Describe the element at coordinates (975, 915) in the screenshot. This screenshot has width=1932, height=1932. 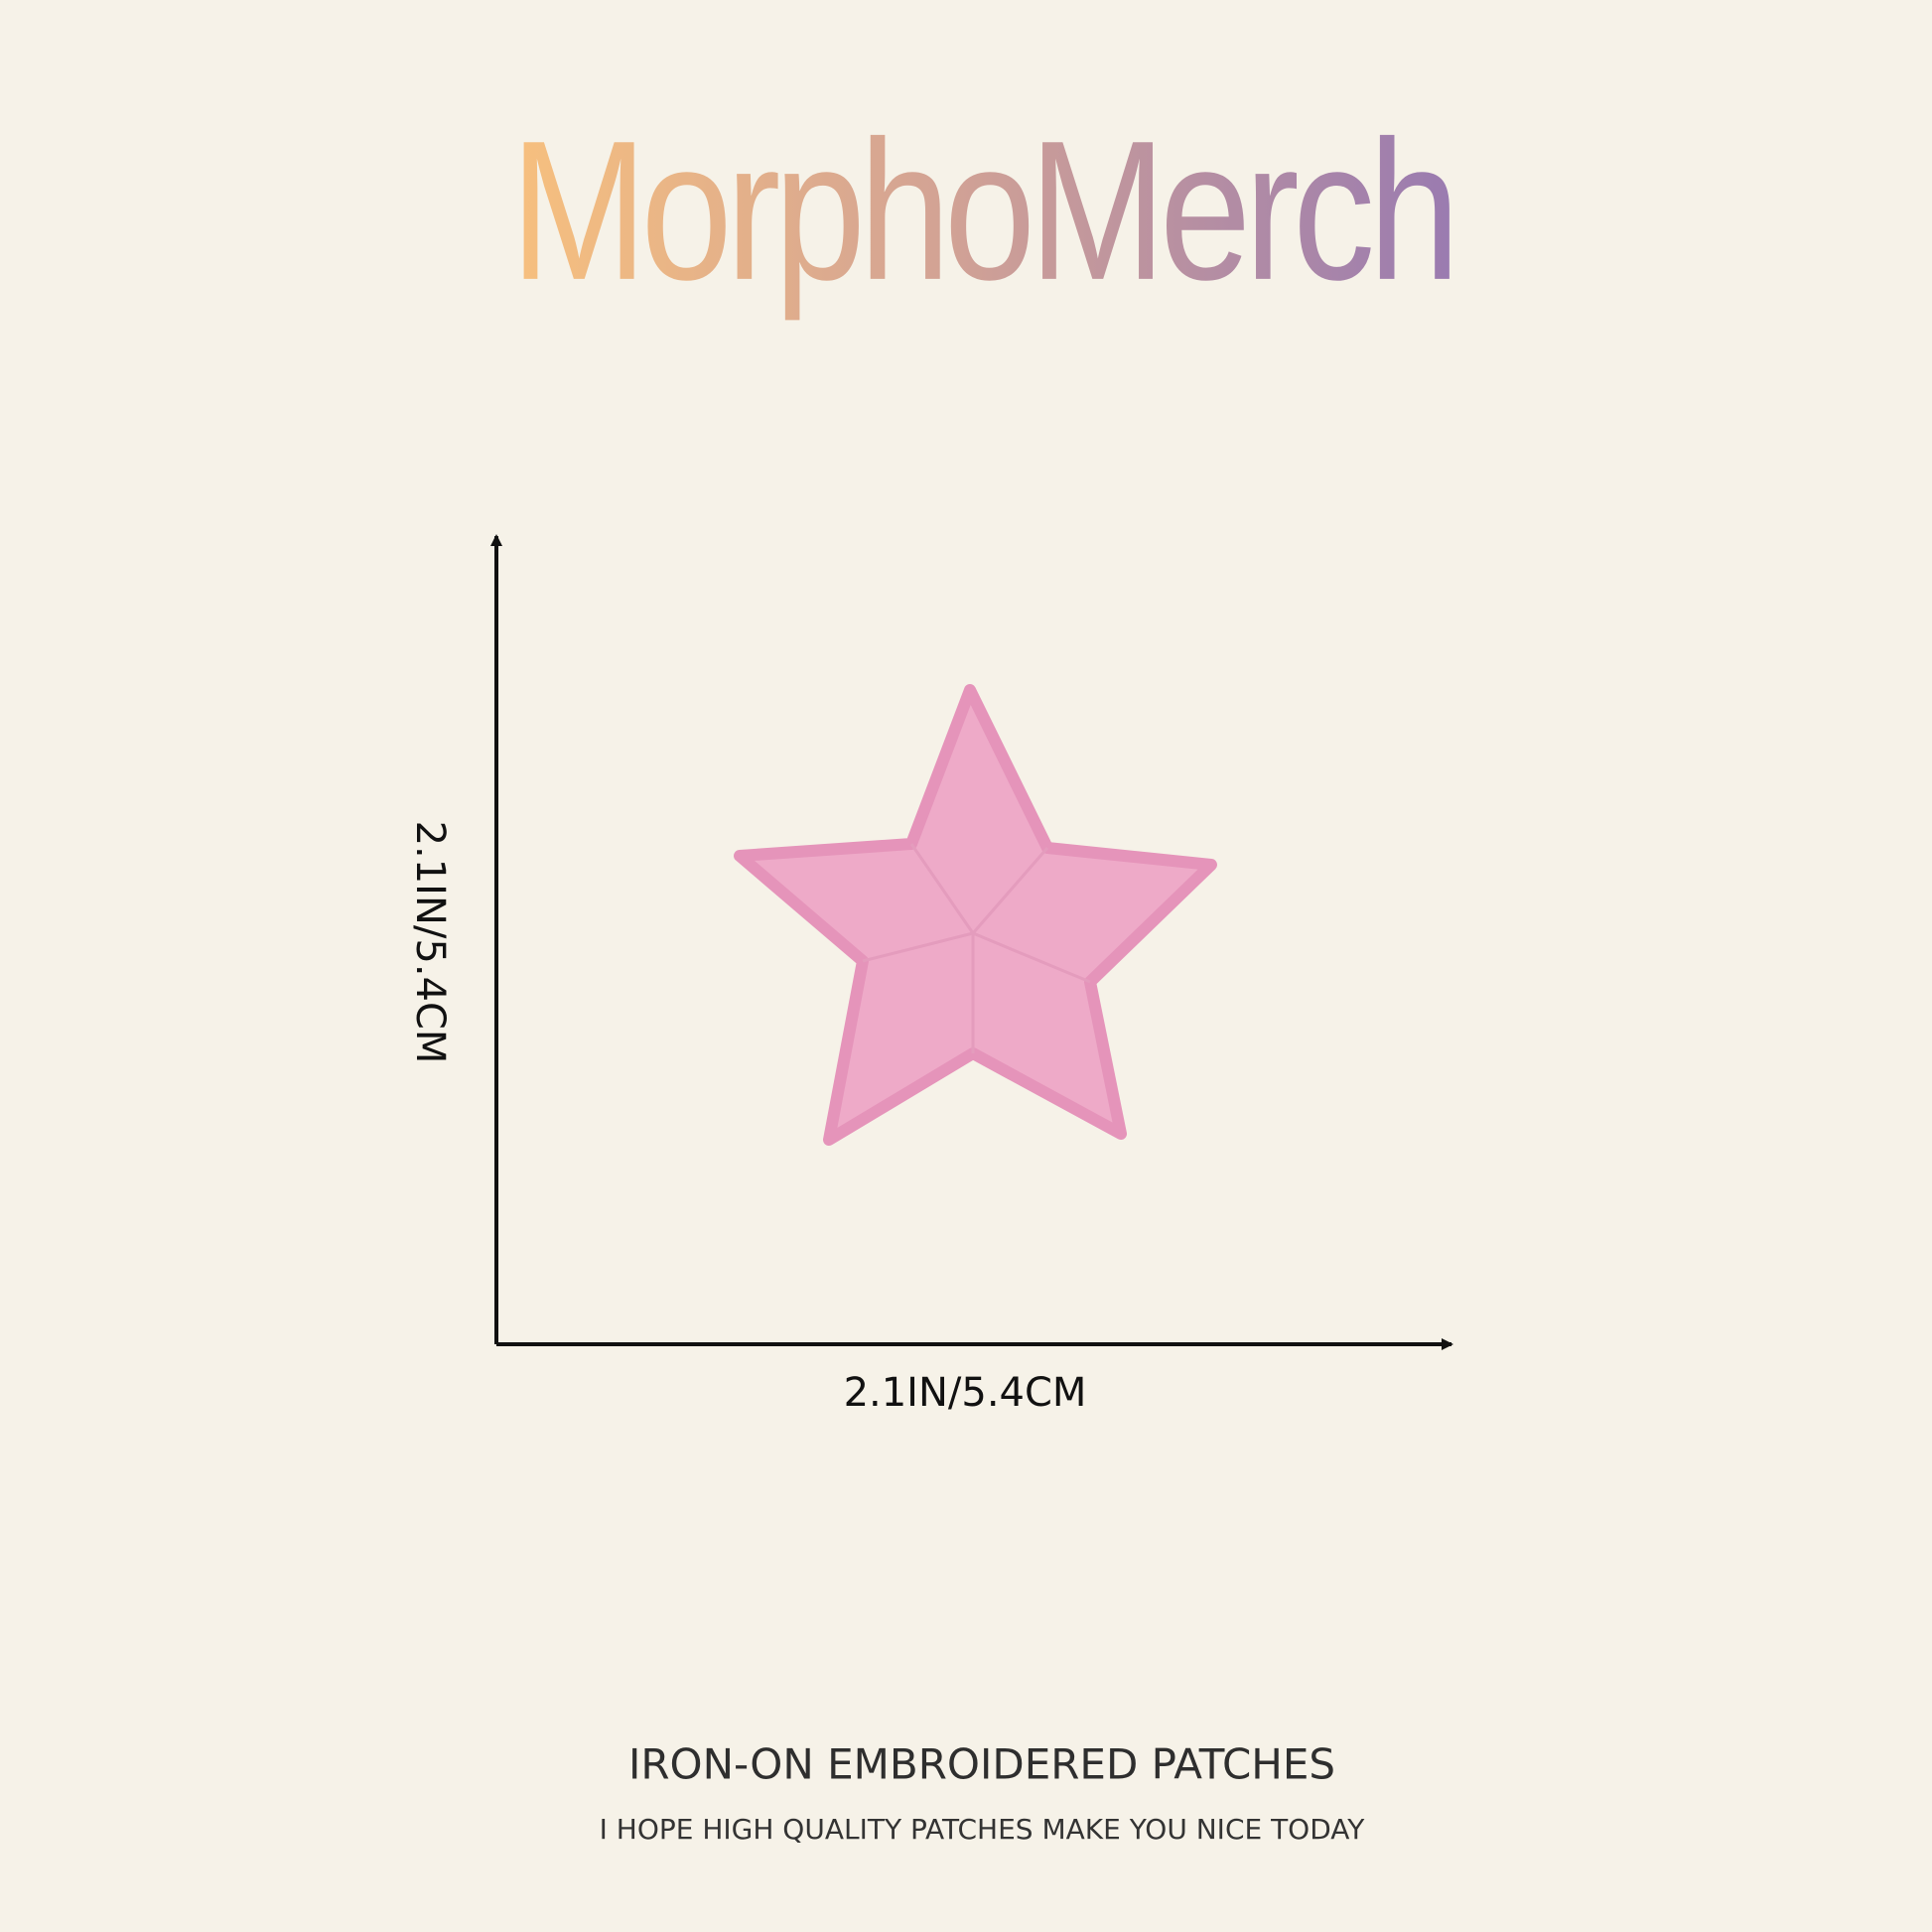
I see `star-patch` at that location.